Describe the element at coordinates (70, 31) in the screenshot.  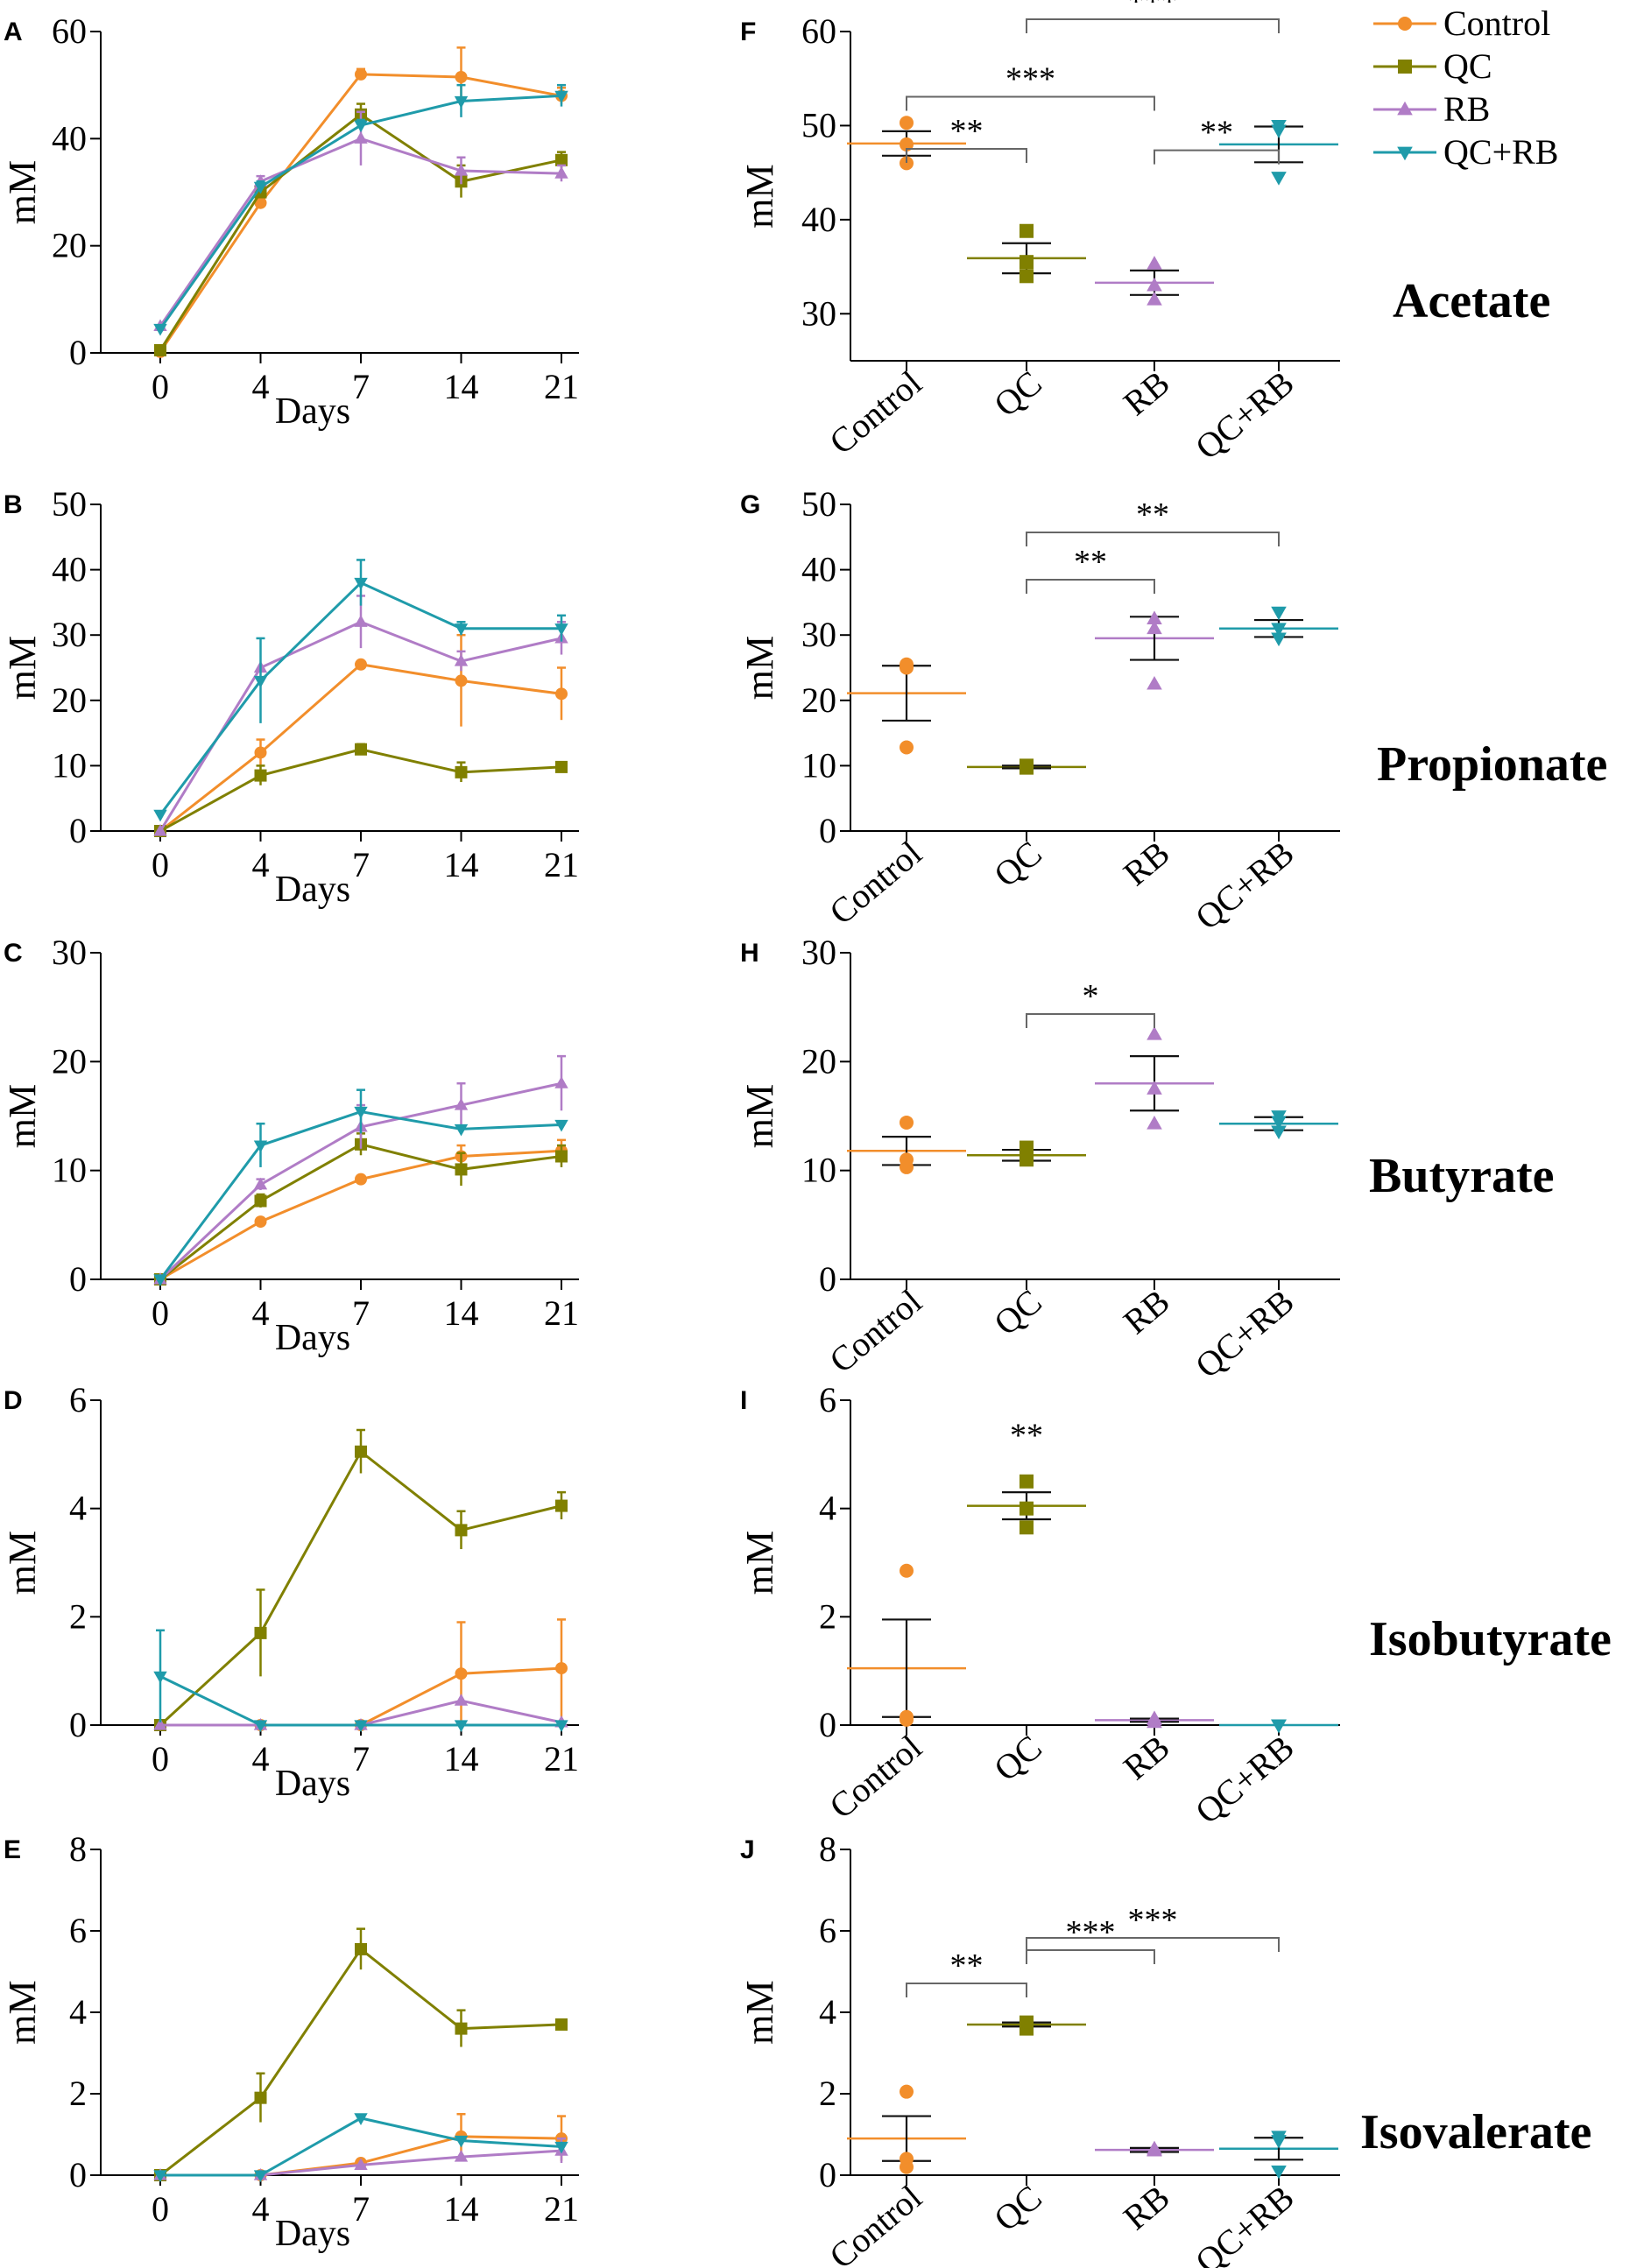
I see `y-tick-label: 60` at that location.